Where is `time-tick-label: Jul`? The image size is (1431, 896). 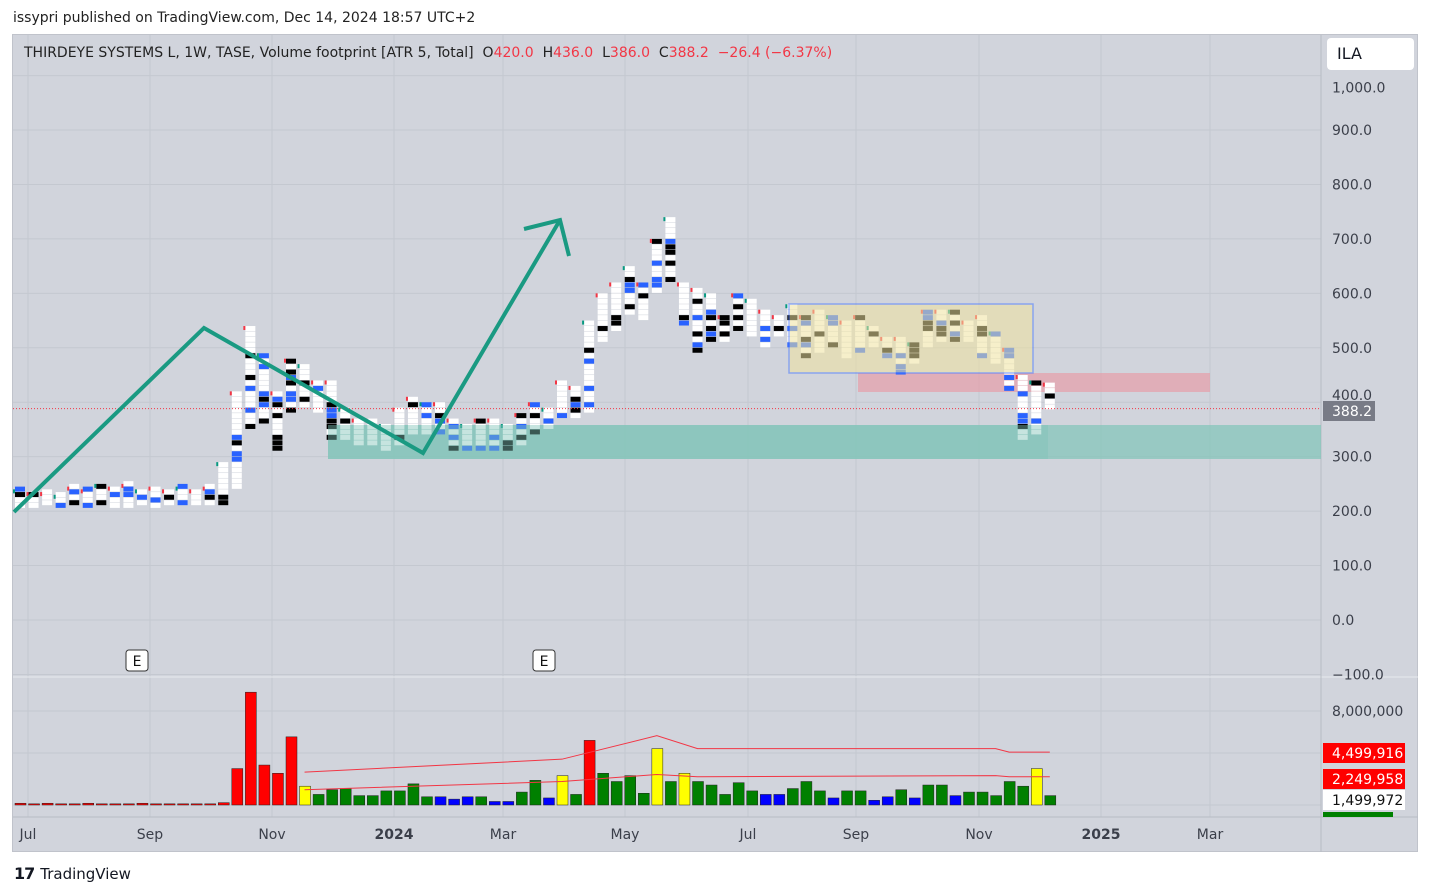
time-tick-label: Jul is located at coordinates (748, 835).